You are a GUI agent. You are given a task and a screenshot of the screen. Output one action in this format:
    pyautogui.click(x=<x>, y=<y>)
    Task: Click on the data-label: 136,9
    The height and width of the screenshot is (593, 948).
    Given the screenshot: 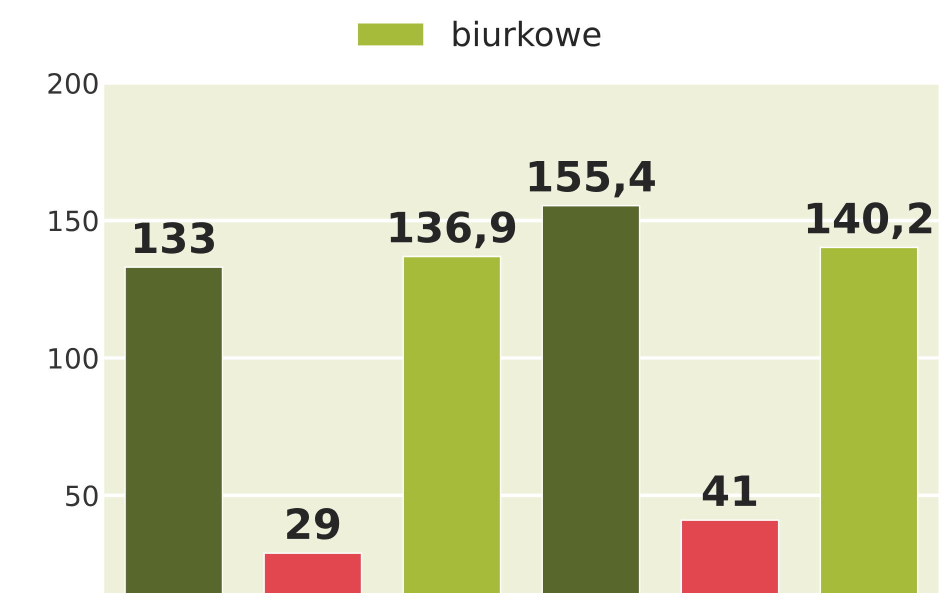 What is the action you would take?
    pyautogui.click(x=453, y=229)
    